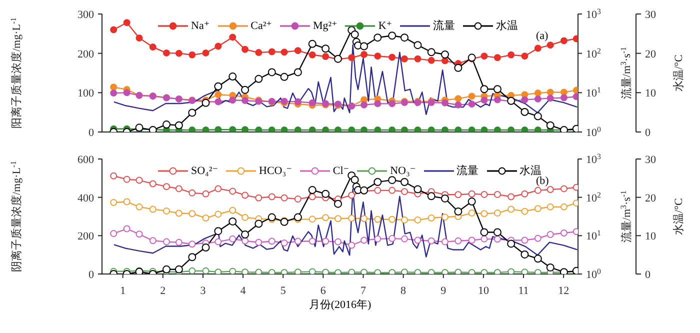 This screenshot has width=700, height=333. I want to click on legend-label: Mg²⁺, so click(325, 25).